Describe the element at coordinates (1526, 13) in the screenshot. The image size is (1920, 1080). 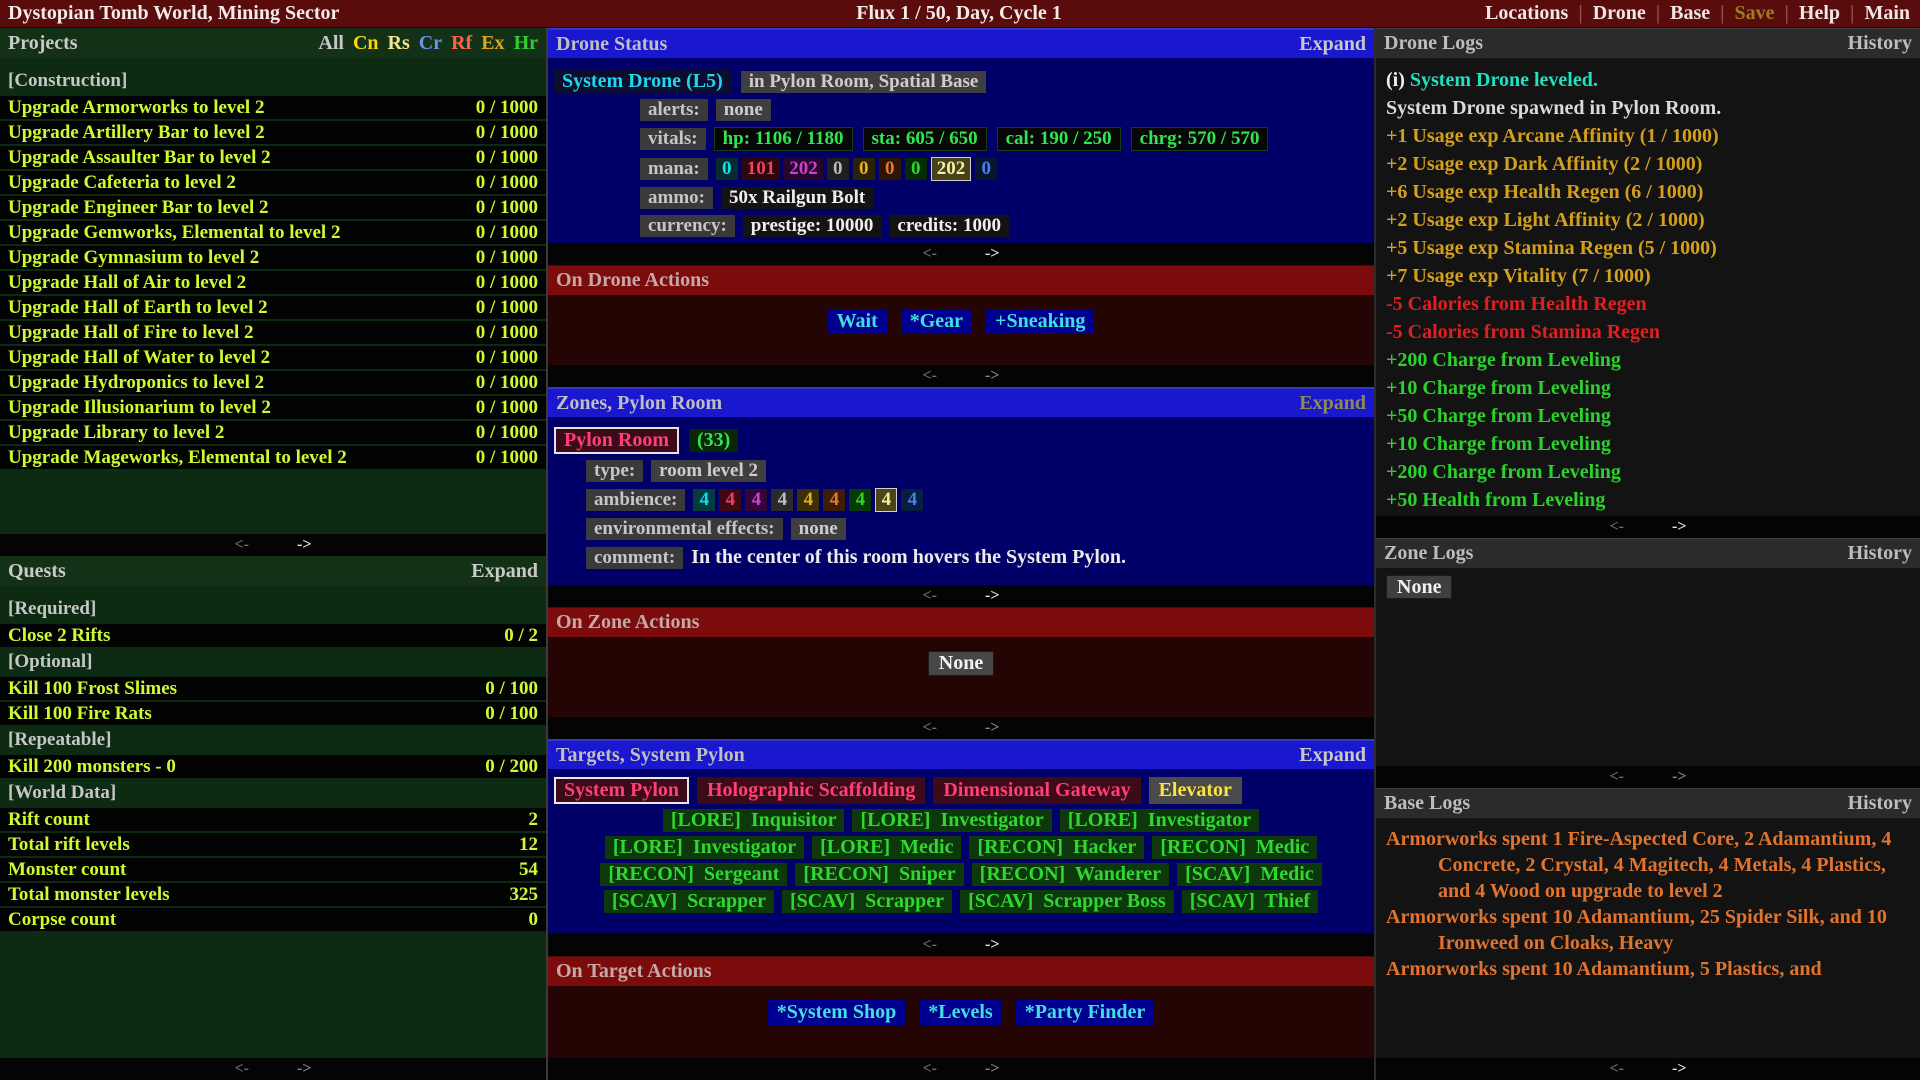
I see `menu-item-locations: Locations` at that location.